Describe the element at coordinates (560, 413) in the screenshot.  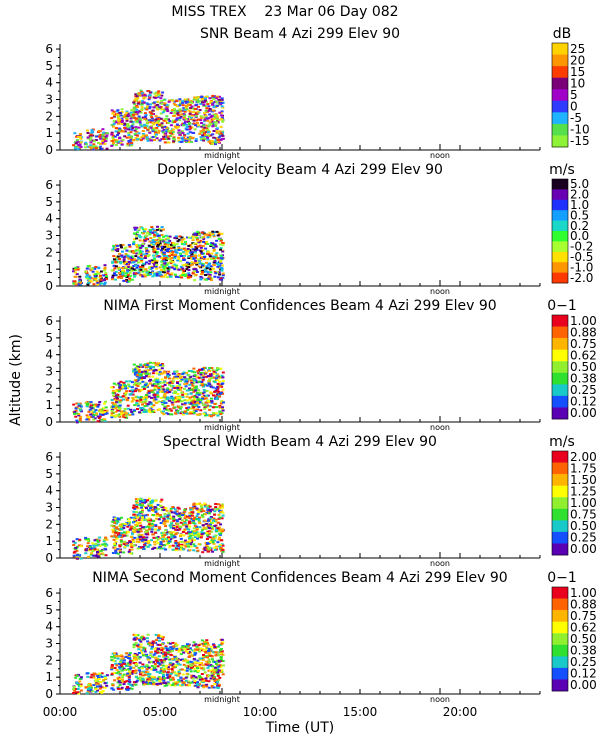
I see `colorbar-swatch` at that location.